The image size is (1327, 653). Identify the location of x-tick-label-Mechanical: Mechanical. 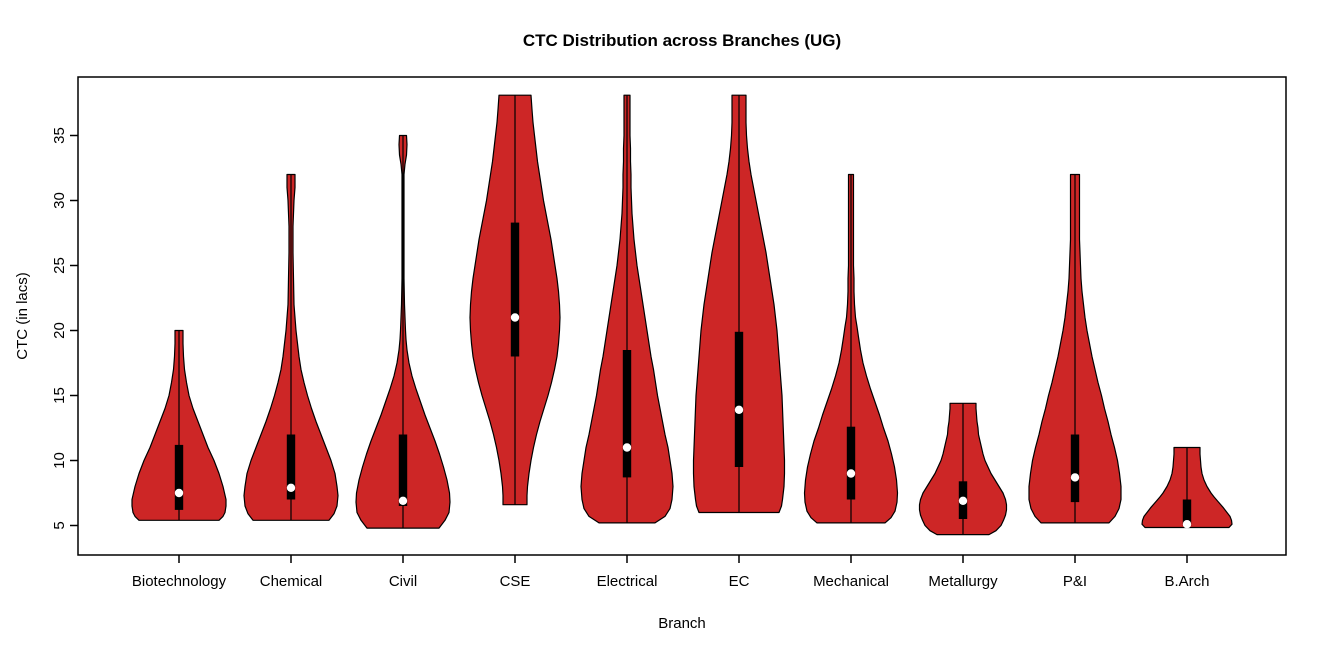
(851, 581).